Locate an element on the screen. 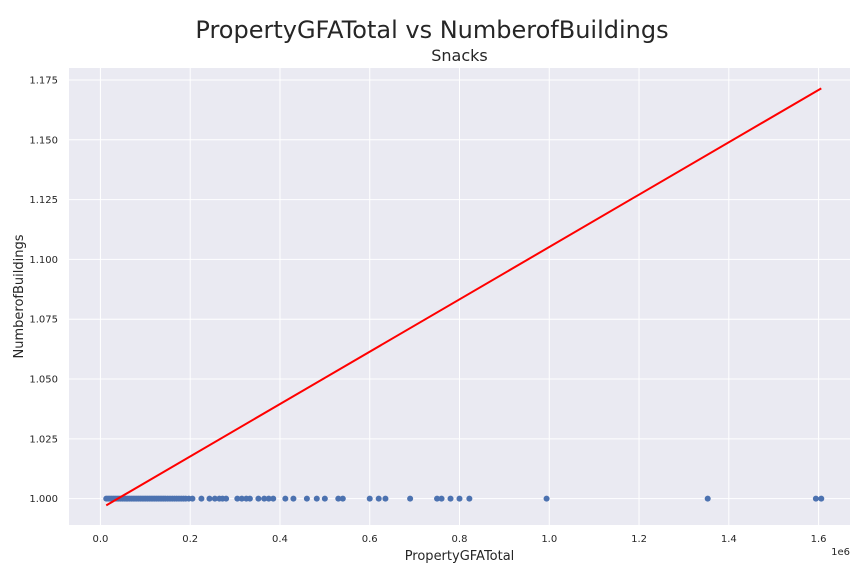 Image resolution: width=864 pixels, height=576 pixels. y-tick-label: 1.075 is located at coordinates (43, 320).